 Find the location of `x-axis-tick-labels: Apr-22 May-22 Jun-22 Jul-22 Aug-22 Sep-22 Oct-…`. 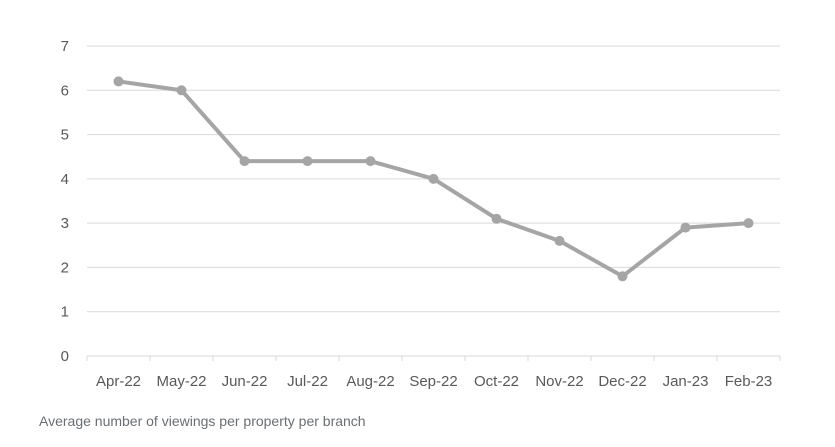

x-axis-tick-labels: Apr-22 May-22 Jun-22 Jul-22 Aug-22 Sep-22 Oct-… is located at coordinates (434, 381).